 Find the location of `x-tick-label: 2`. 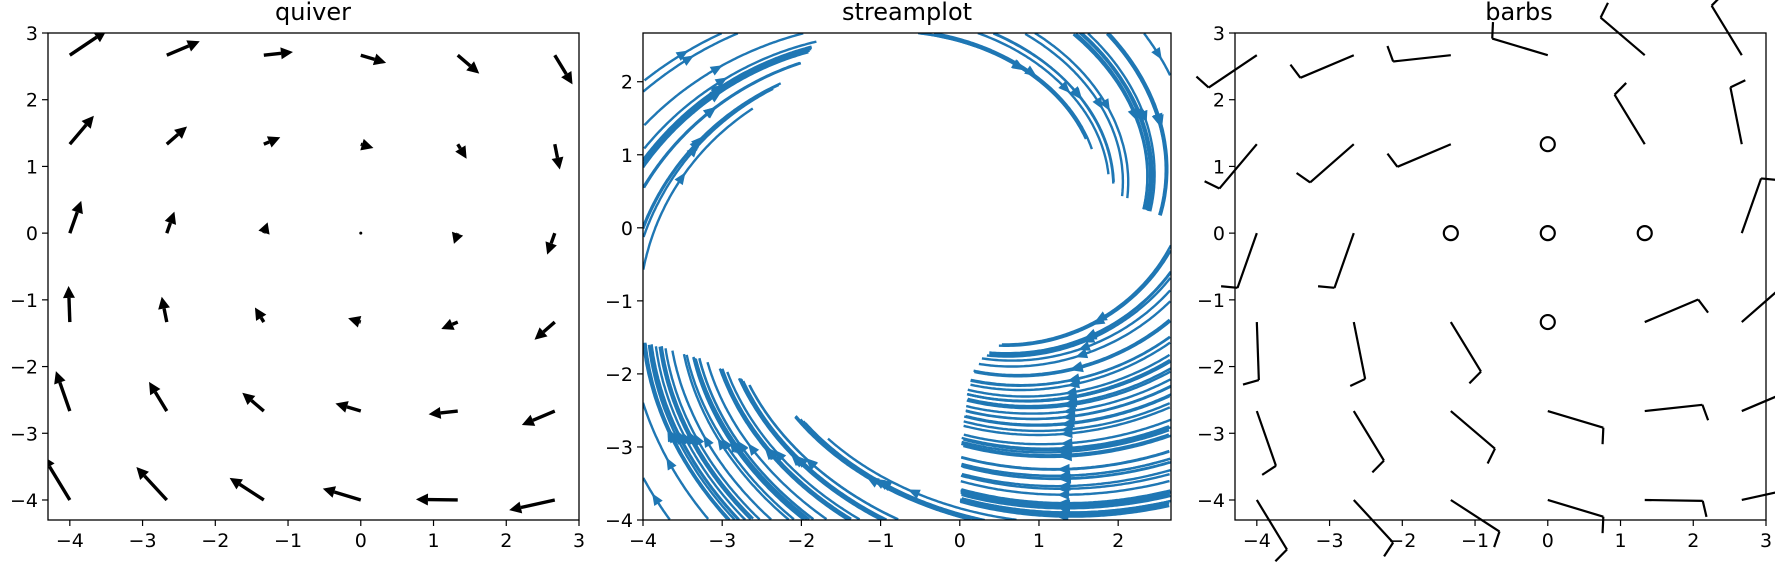

x-tick-label: 2 is located at coordinates (1693, 541).